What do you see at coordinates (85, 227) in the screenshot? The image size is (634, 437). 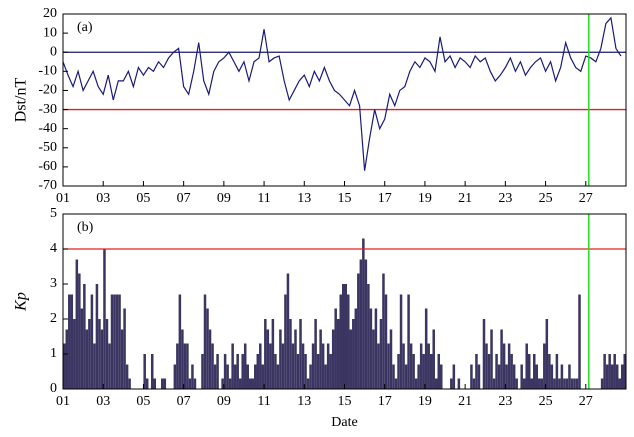 I see `panel-annotation: (b)` at bounding box center [85, 227].